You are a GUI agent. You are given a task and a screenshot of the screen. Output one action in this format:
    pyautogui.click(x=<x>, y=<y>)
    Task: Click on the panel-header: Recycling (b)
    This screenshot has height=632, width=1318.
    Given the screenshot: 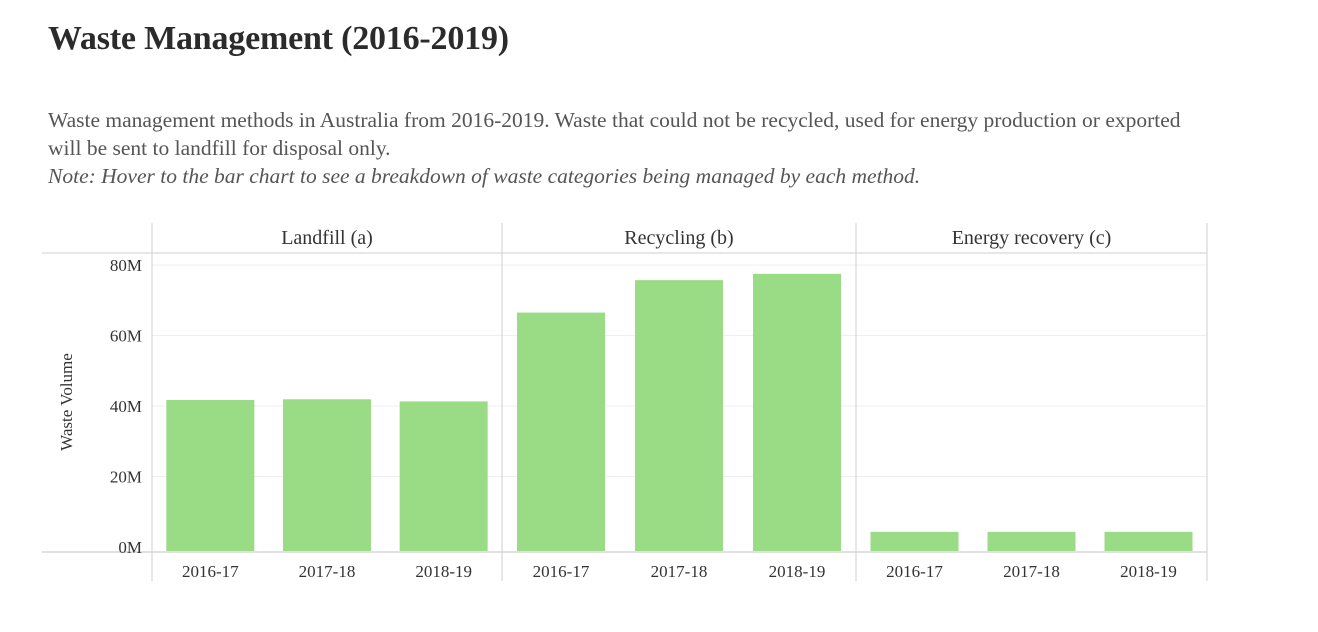 What is the action you would take?
    pyautogui.click(x=678, y=238)
    